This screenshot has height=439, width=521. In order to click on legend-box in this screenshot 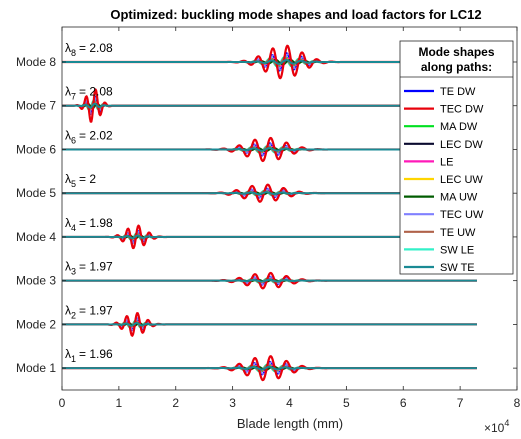, I will do `click(456, 157)`.